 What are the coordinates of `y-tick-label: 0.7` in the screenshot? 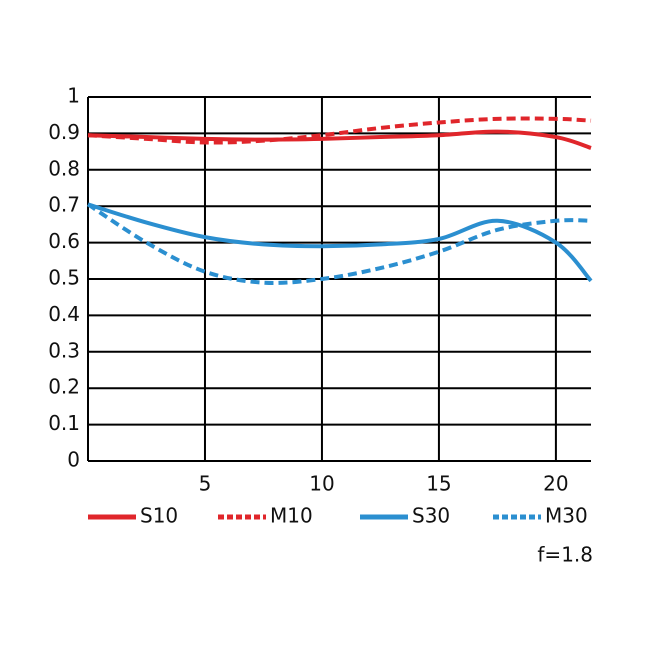 It's located at (64, 205).